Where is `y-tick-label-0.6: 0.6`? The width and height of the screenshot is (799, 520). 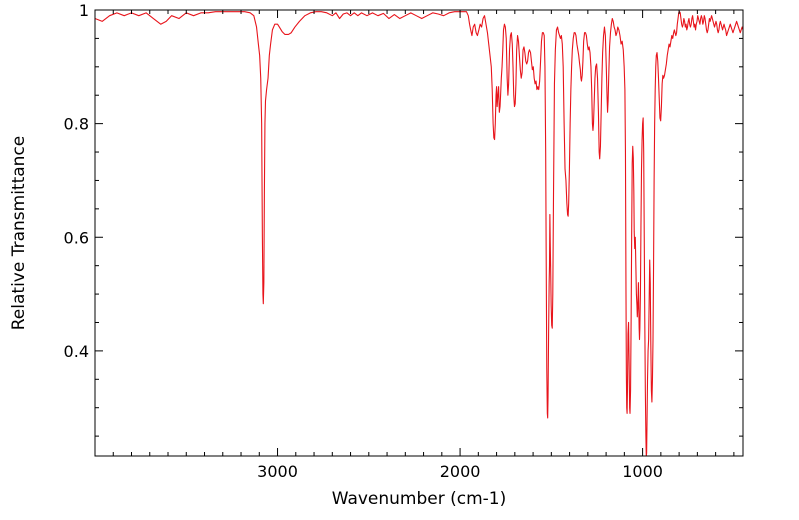
y-tick-label-0.6: 0.6 is located at coordinates (76, 237).